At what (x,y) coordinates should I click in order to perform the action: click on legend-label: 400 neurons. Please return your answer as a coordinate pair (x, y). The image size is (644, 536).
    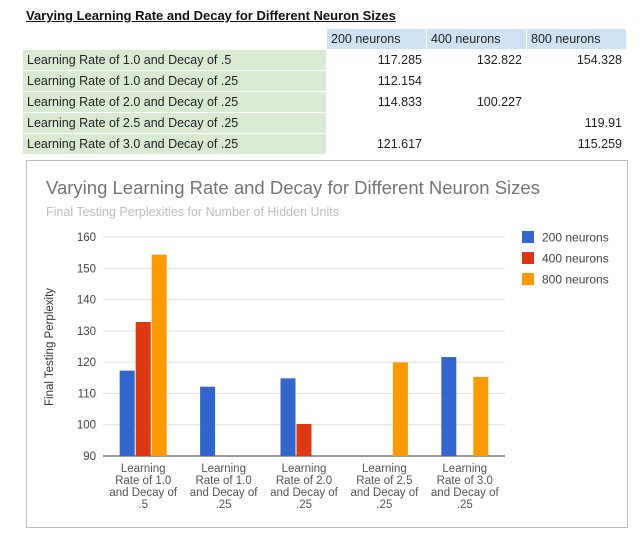
    Looking at the image, I should click on (575, 259).